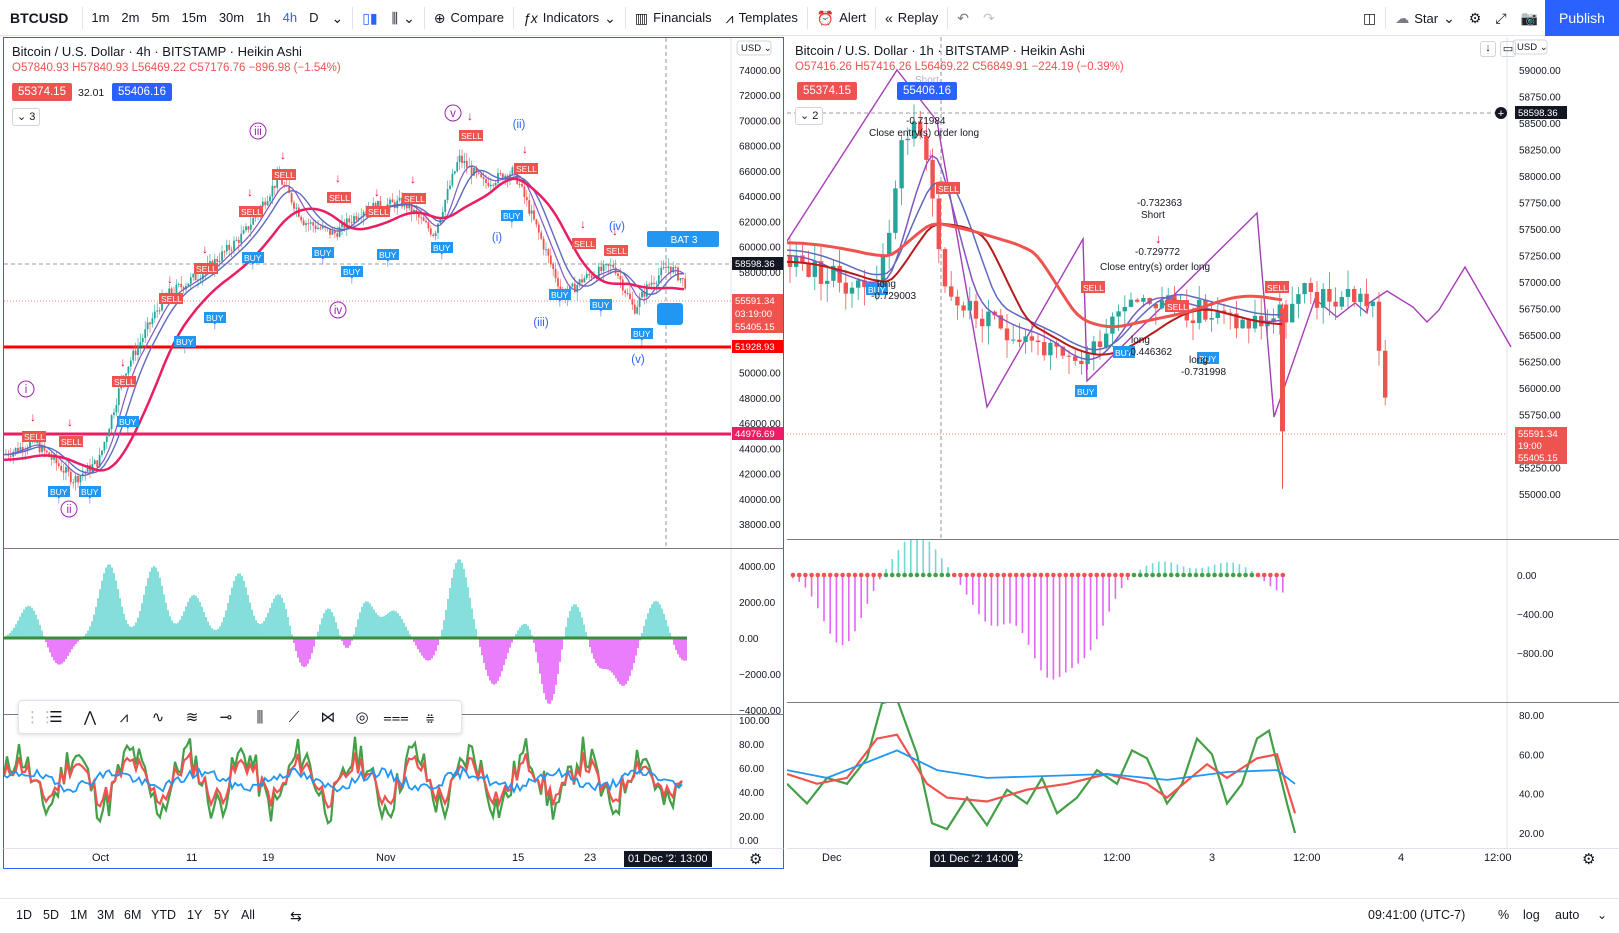 This screenshot has height=933, width=1619. I want to click on range-6m: 6M, so click(133, 915).